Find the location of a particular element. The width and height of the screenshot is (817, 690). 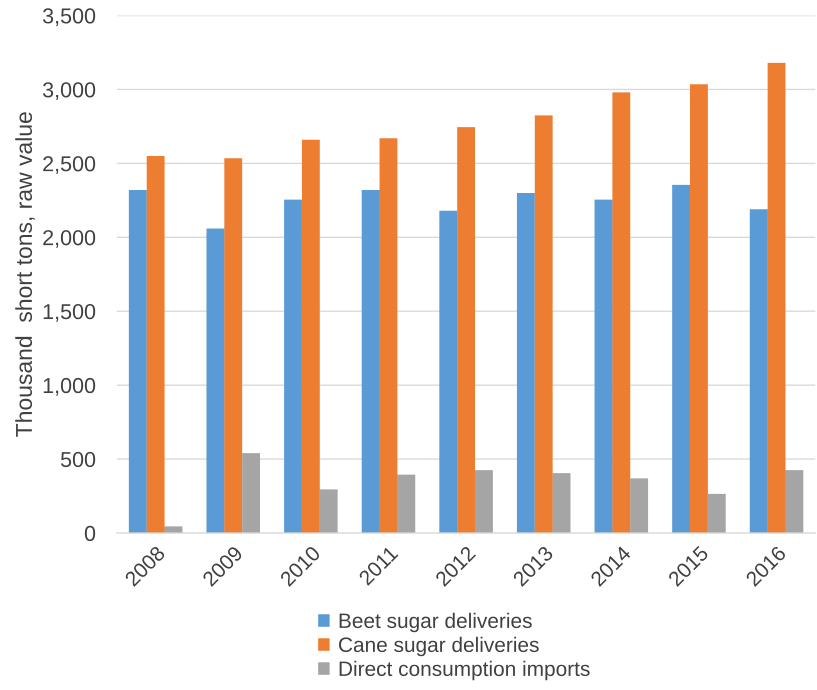

y-tick-label: 500 is located at coordinates (78, 460).